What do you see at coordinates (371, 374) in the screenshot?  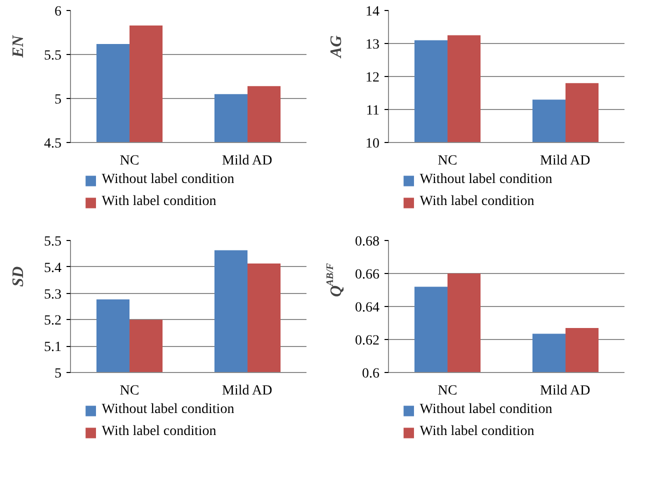 I see `y-tick-label: 0.6` at bounding box center [371, 374].